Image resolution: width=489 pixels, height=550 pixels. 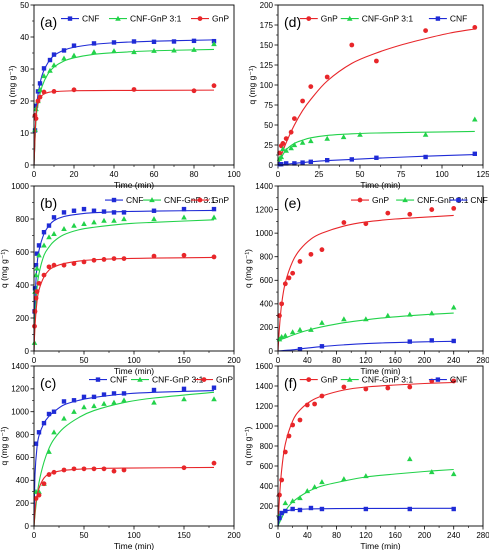 I want to click on series-cnf, so click(x=366, y=345).